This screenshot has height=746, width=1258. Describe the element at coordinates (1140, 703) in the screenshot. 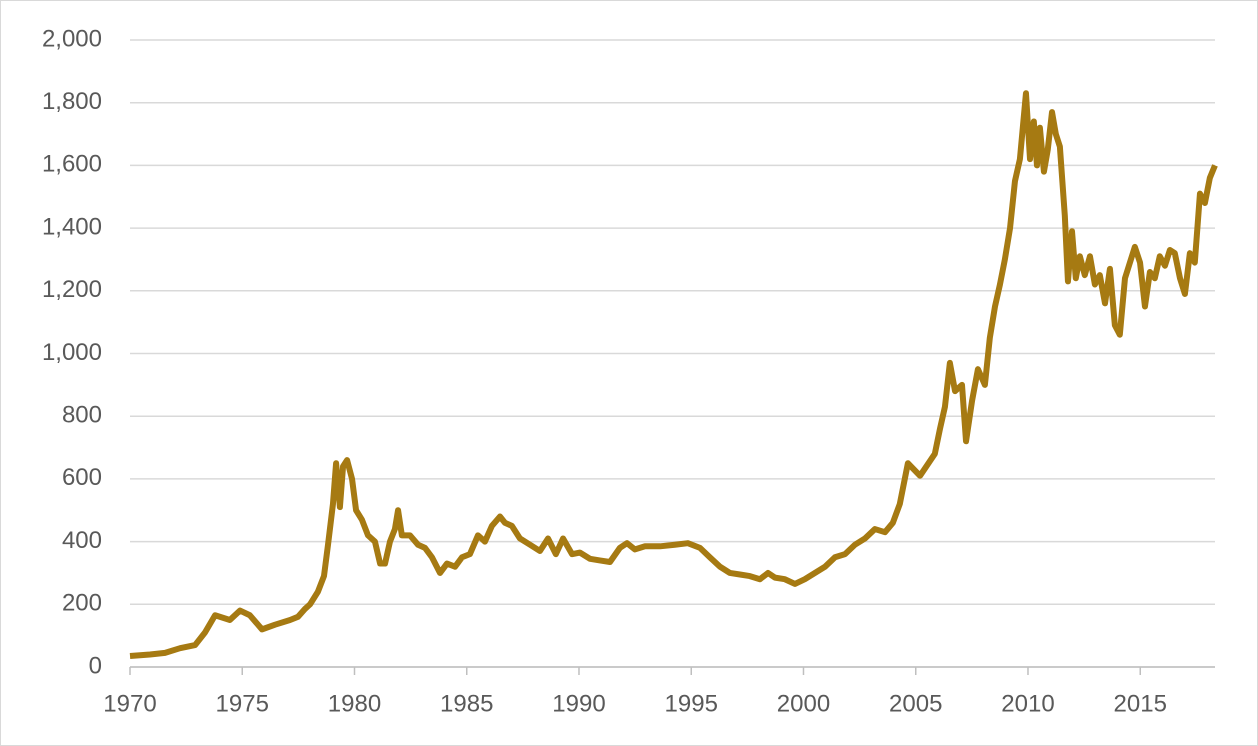

I see `x-tick-label: 2015` at that location.